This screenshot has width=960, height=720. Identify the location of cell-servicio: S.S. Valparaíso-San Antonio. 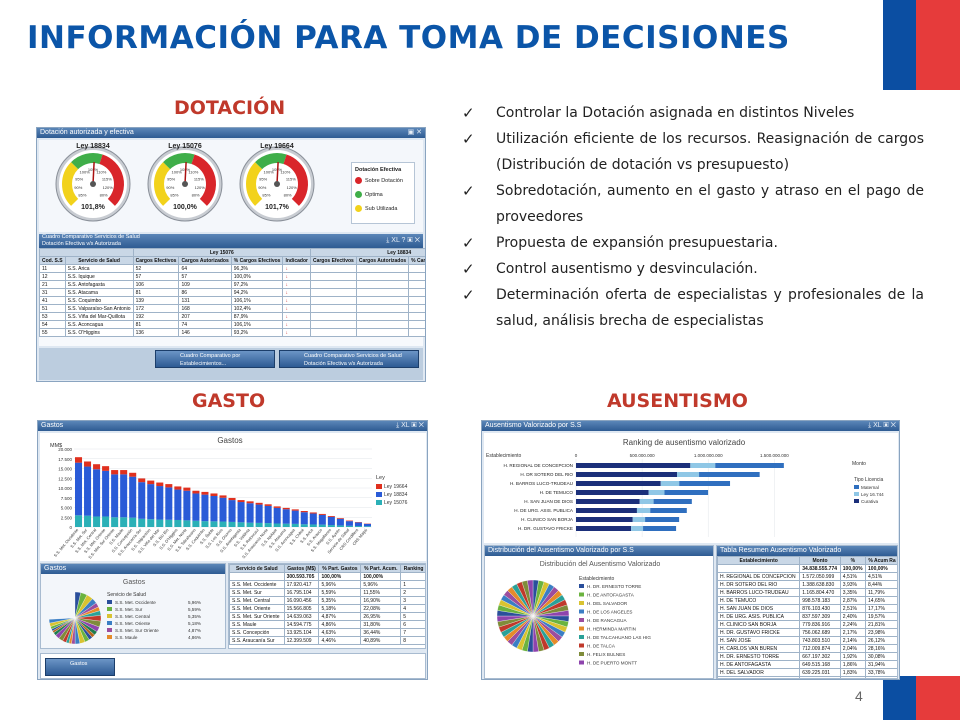
(99, 308).